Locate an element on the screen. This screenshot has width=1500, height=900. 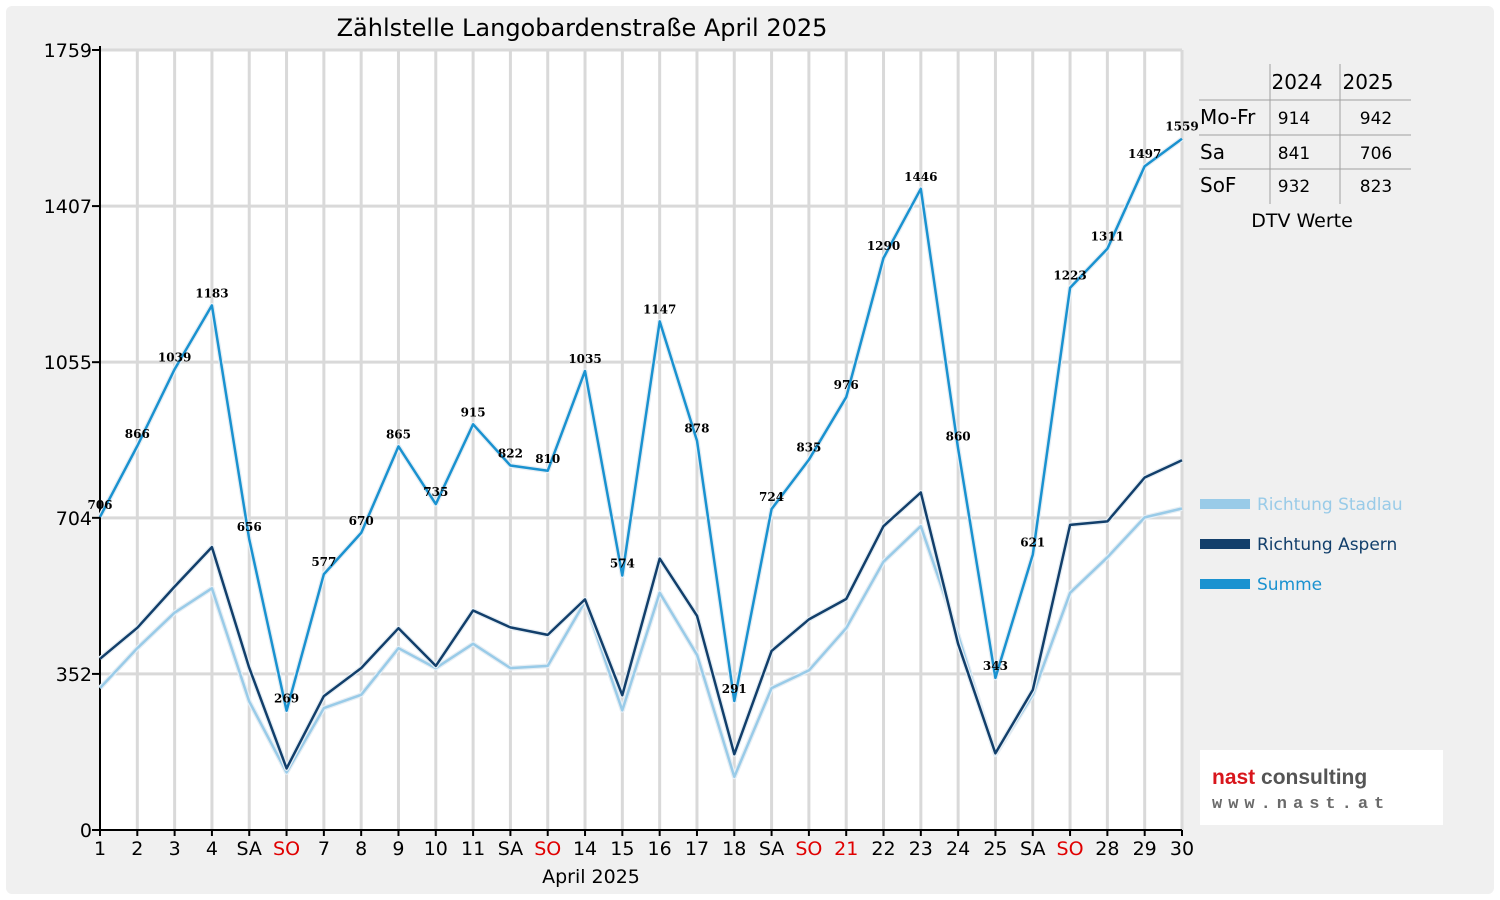
x-tick-label: 4 is located at coordinates (212, 849).